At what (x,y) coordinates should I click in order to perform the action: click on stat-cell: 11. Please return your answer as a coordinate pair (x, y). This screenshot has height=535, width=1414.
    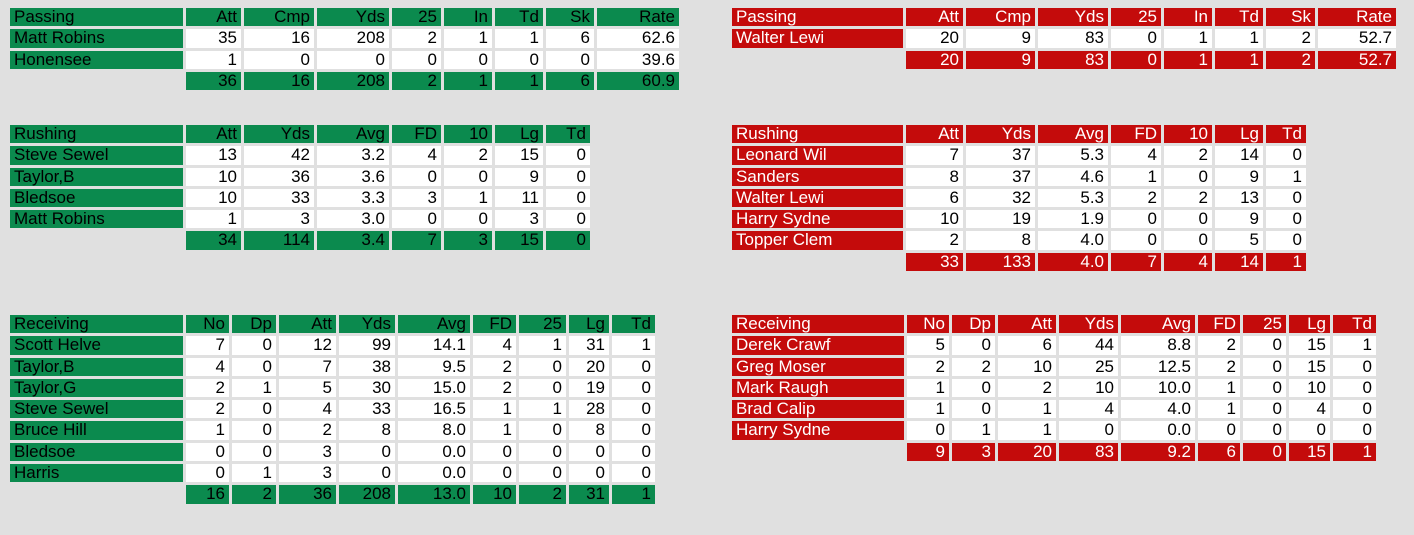
    Looking at the image, I should click on (519, 198).